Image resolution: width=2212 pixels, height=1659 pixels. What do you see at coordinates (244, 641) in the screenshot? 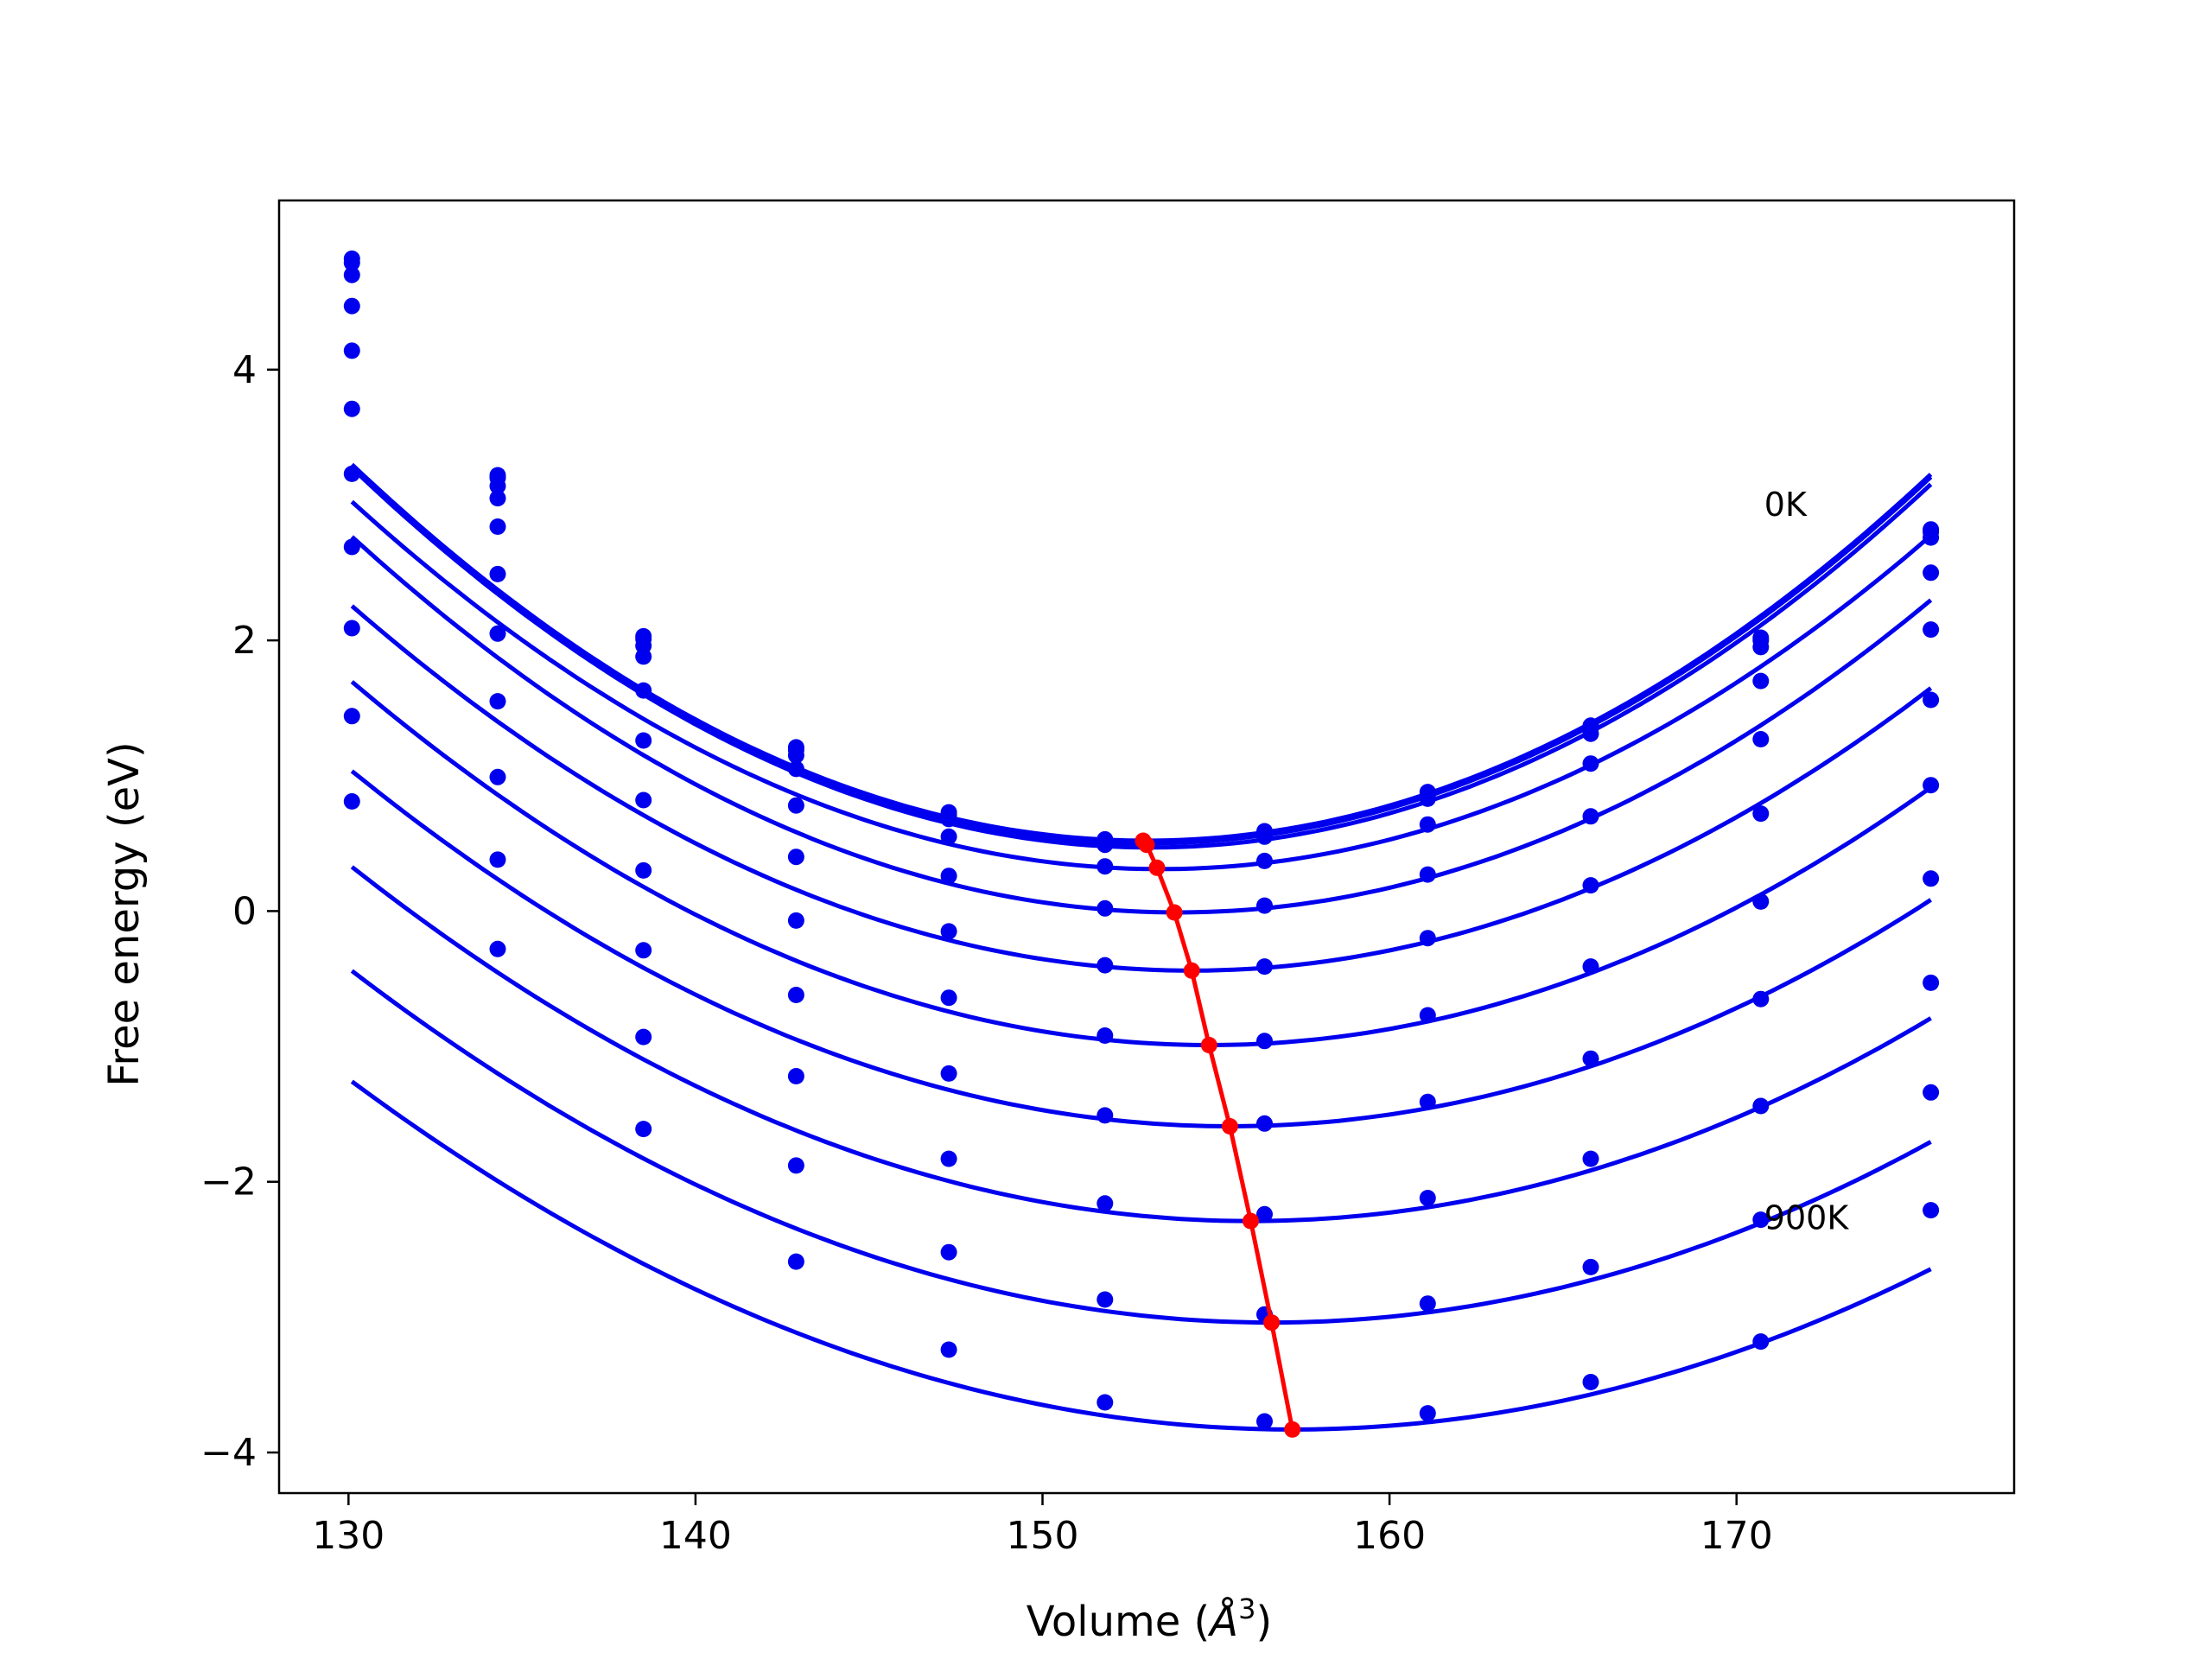
I see `y-tick-label-3: 2` at bounding box center [244, 641].